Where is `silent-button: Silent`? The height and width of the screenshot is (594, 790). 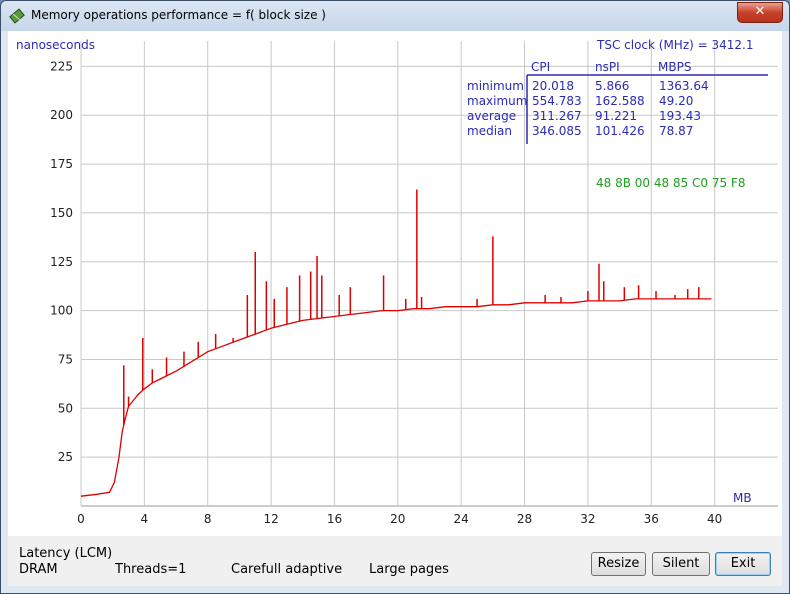
silent-button: Silent is located at coordinates (681, 564).